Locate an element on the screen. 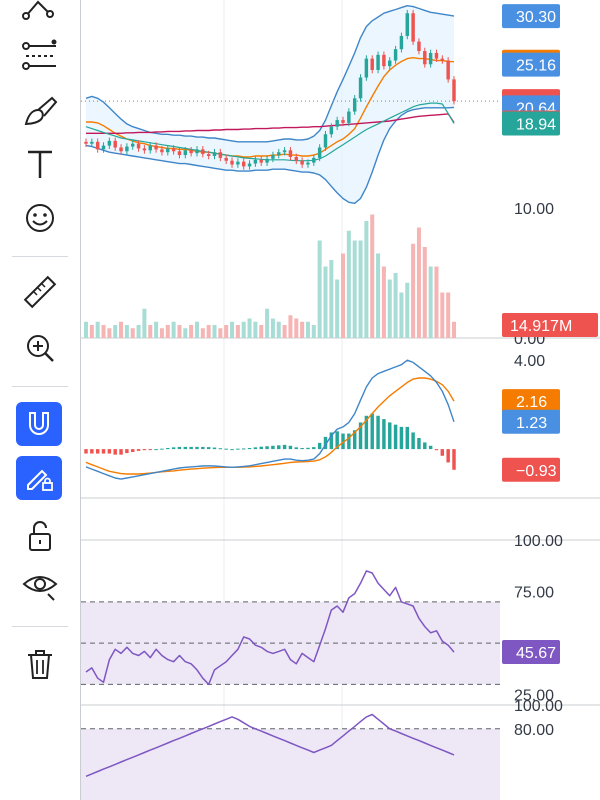  trash-icon is located at coordinates (40, 664).